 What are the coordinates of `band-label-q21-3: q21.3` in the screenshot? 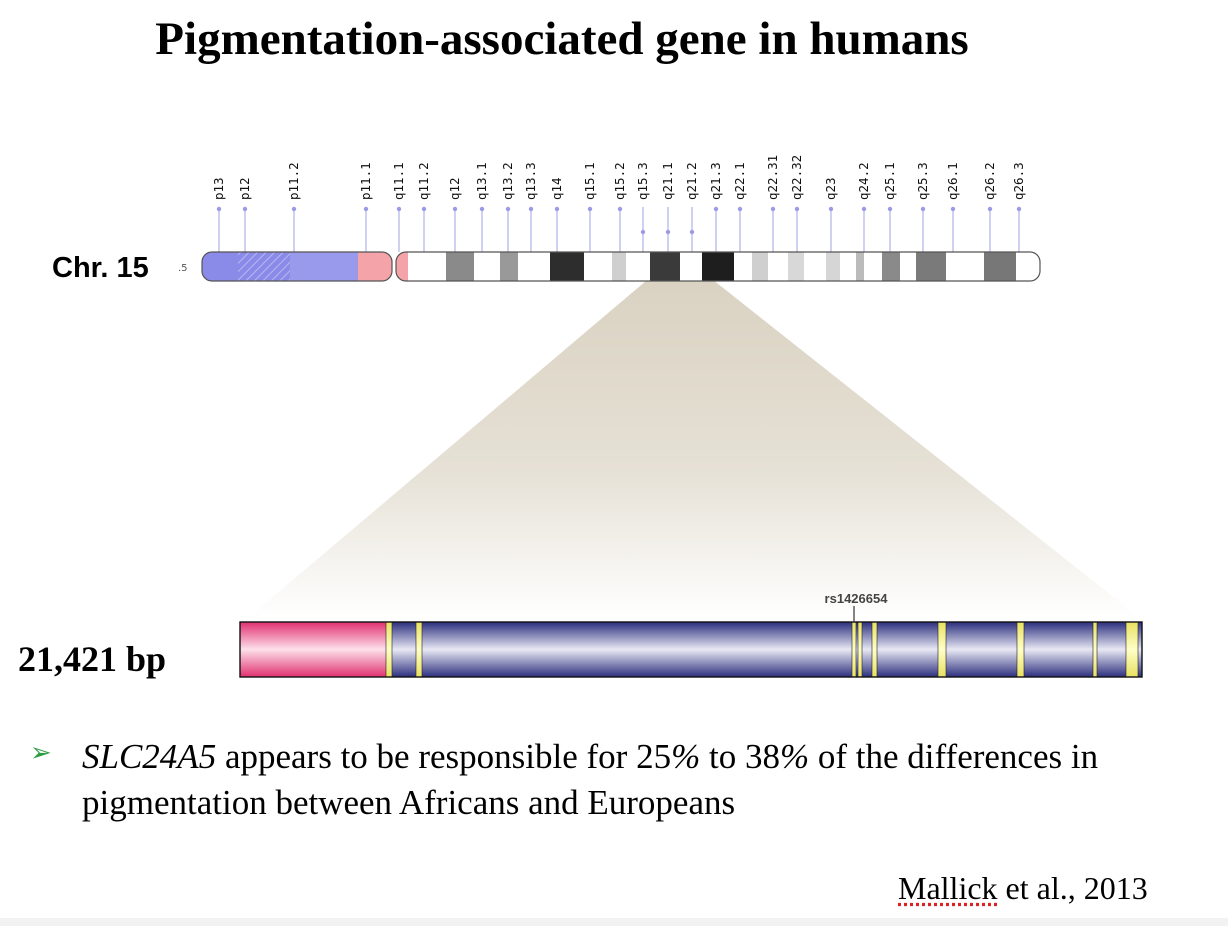 It's located at (715, 181).